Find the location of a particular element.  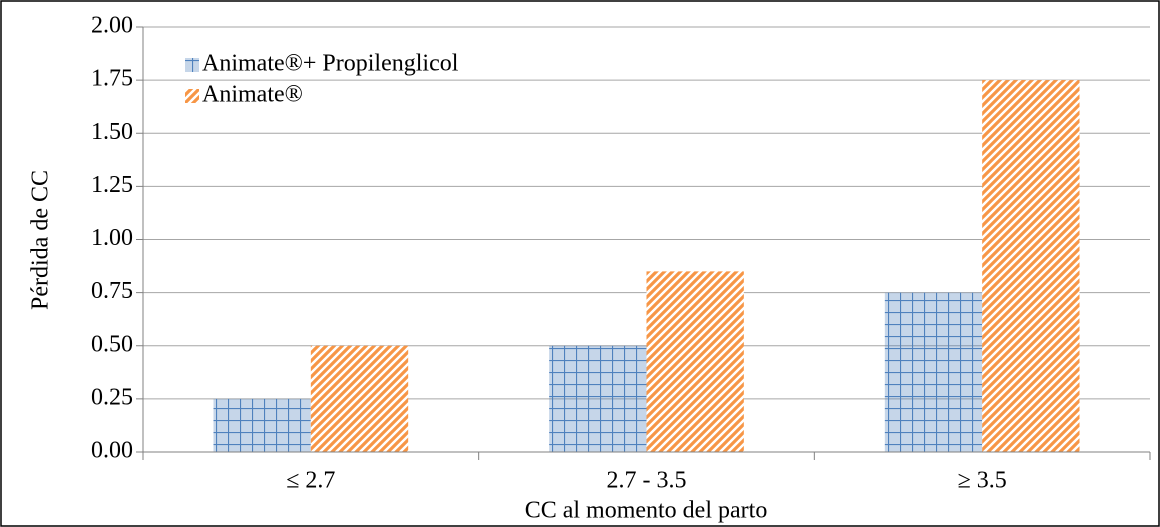

legend-label: Animate®+ Propilenglicol is located at coordinates (330, 64).